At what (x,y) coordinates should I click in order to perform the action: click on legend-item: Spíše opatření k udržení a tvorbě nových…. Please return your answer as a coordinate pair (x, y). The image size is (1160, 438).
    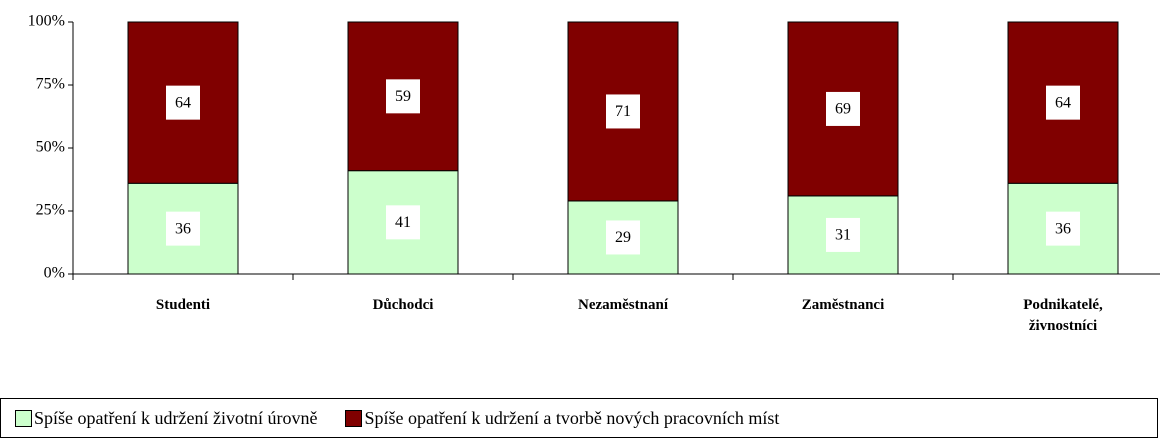
    Looking at the image, I should click on (562, 418).